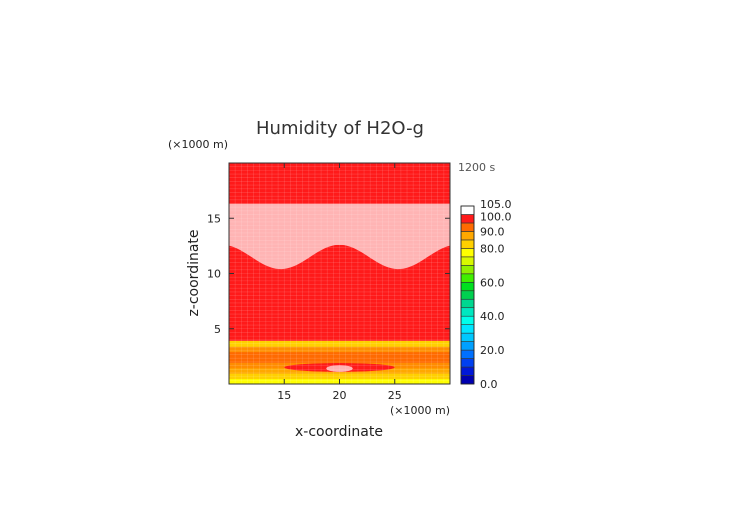 The image size is (752, 532). Describe the element at coordinates (492, 350) in the screenshot. I see `colorbar-label: 20.0` at that location.